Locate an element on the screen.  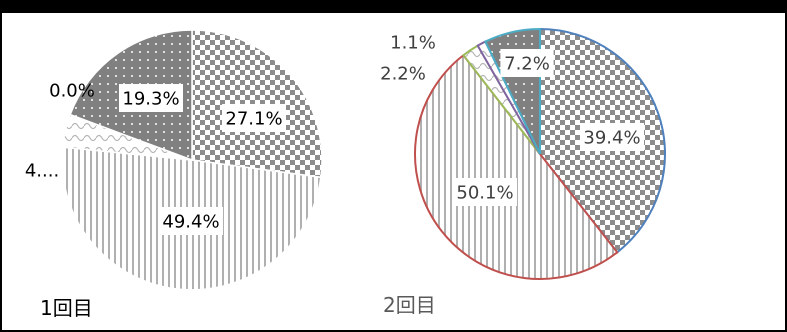
pie1-data-label-27-1: 27.1% is located at coordinates (253, 118).